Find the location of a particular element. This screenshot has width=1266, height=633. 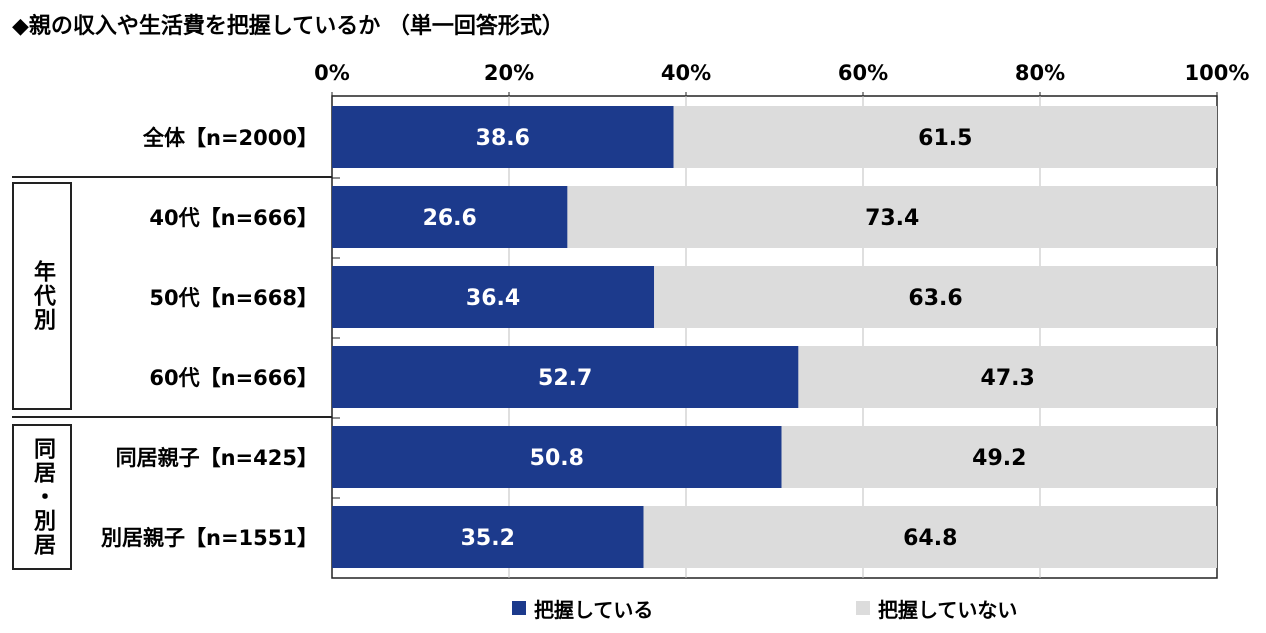

legend-item-unaware: 把握していない is located at coordinates (936, 608).